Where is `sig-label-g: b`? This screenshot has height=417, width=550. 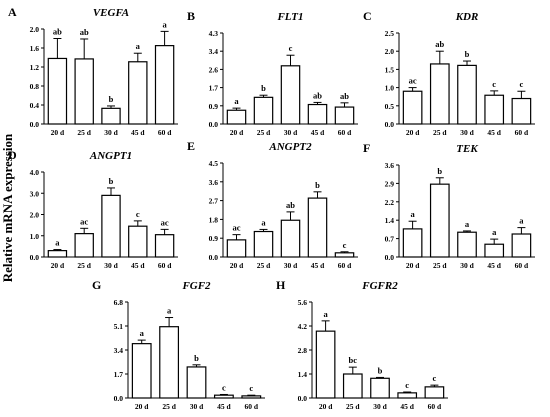
sig-label-g: b is located at coordinates (196, 358).